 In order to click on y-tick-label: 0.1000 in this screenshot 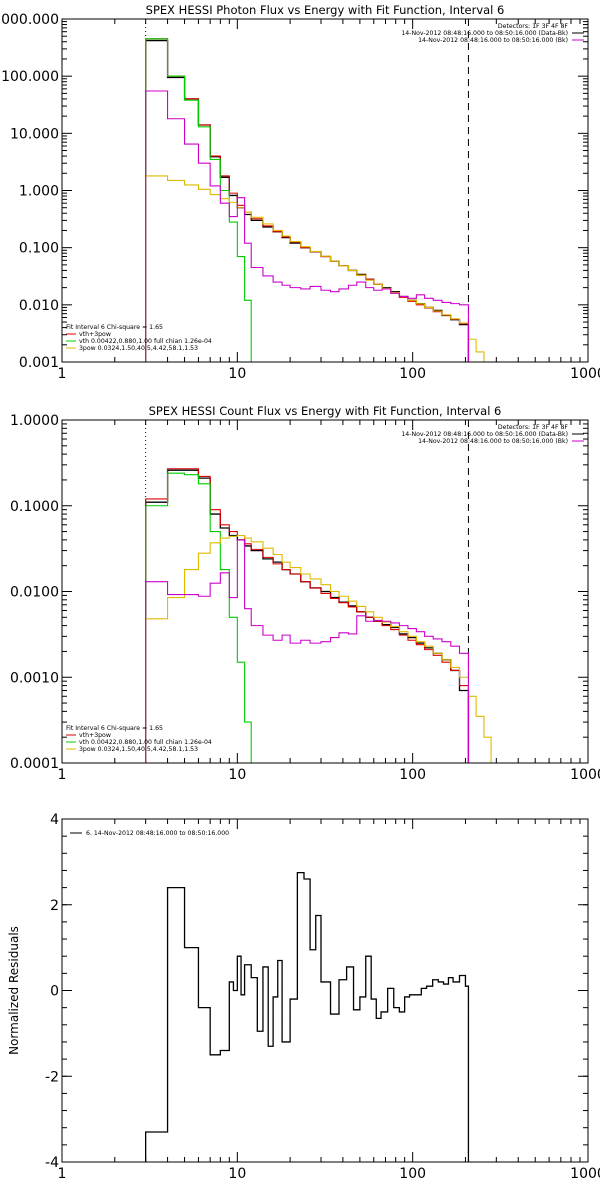, I will do `click(34, 507)`.